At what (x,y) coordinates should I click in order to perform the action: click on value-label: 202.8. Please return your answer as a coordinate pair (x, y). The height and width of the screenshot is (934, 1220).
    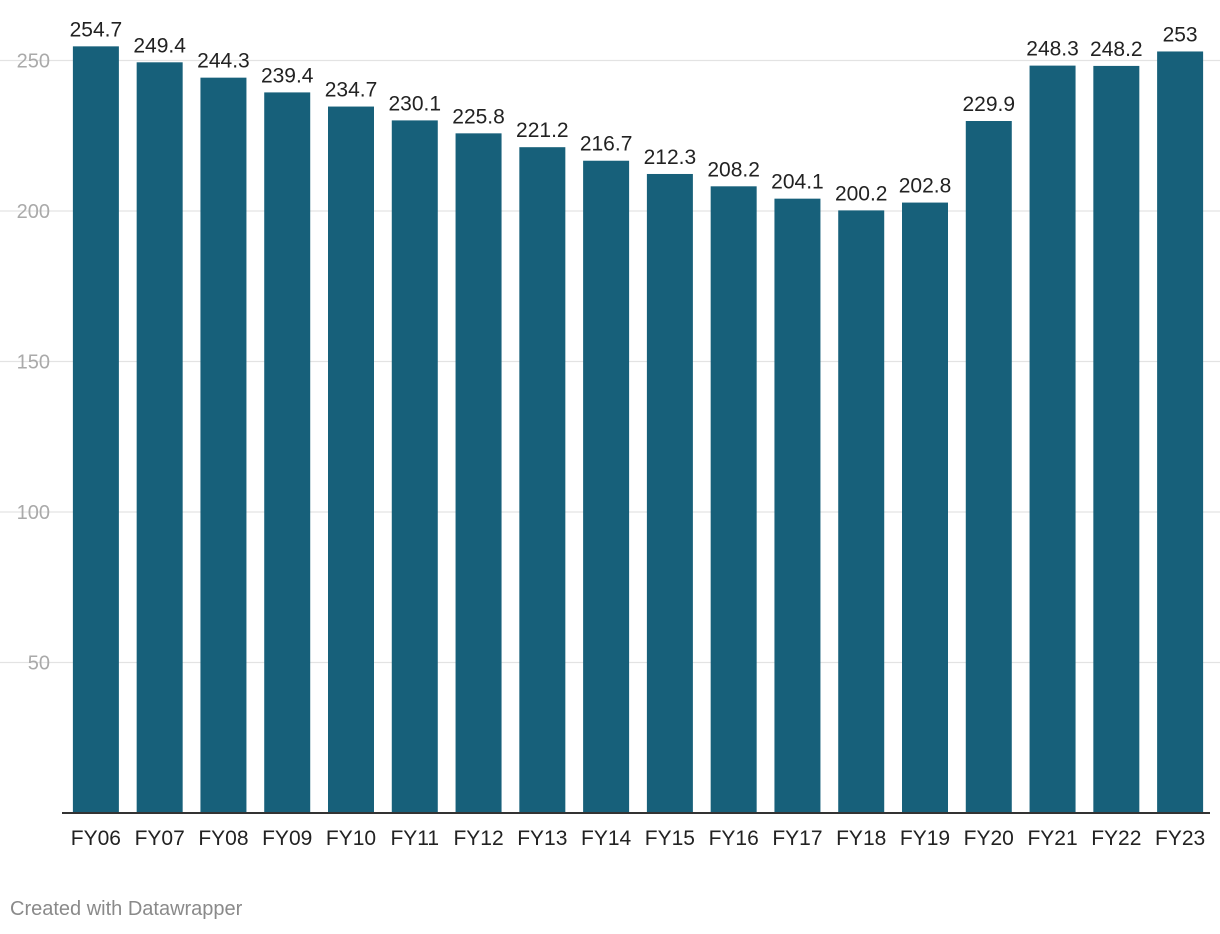
    Looking at the image, I should click on (925, 186).